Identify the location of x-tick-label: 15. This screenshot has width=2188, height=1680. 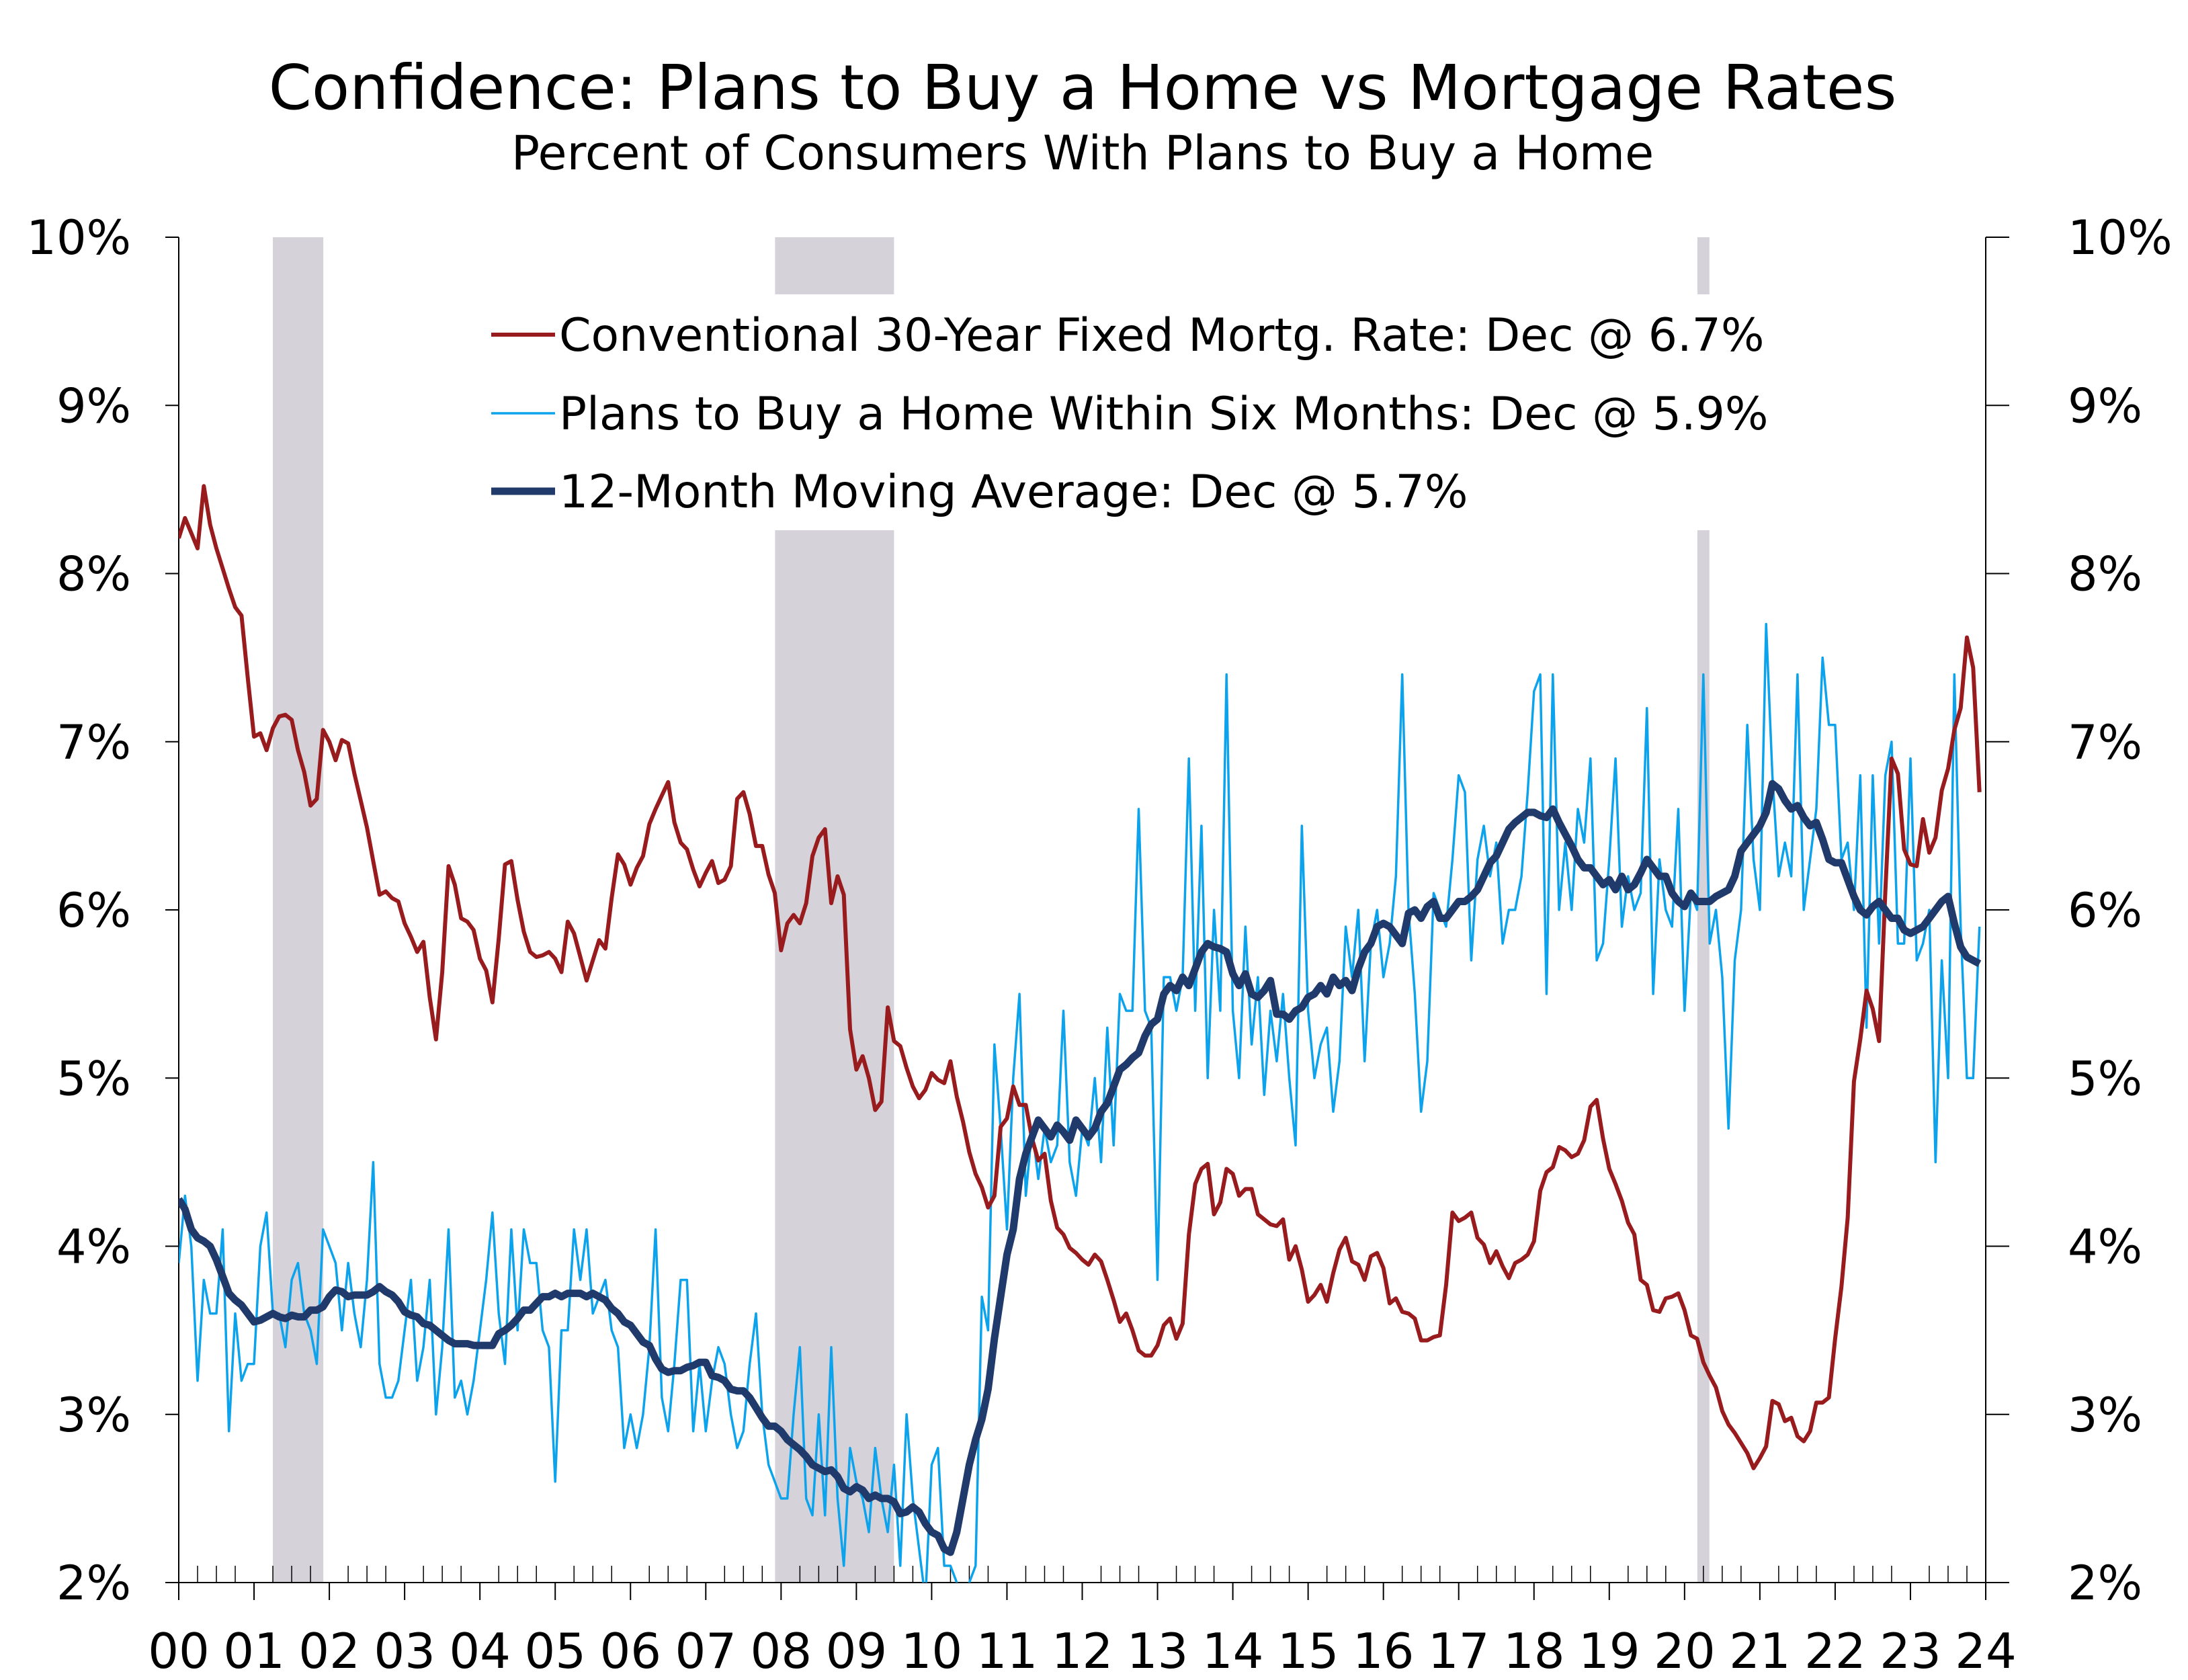
(1308, 1651).